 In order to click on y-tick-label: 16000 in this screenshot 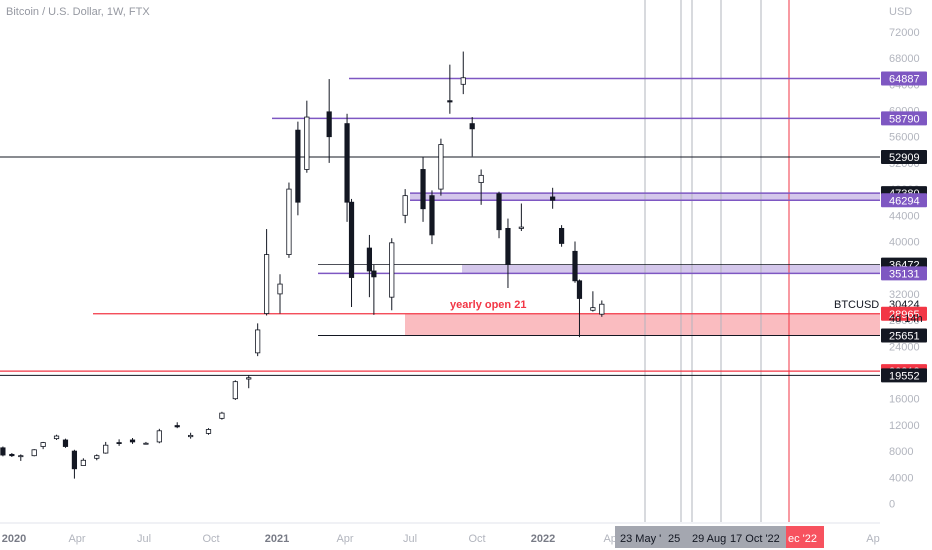, I will do `click(904, 400)`.